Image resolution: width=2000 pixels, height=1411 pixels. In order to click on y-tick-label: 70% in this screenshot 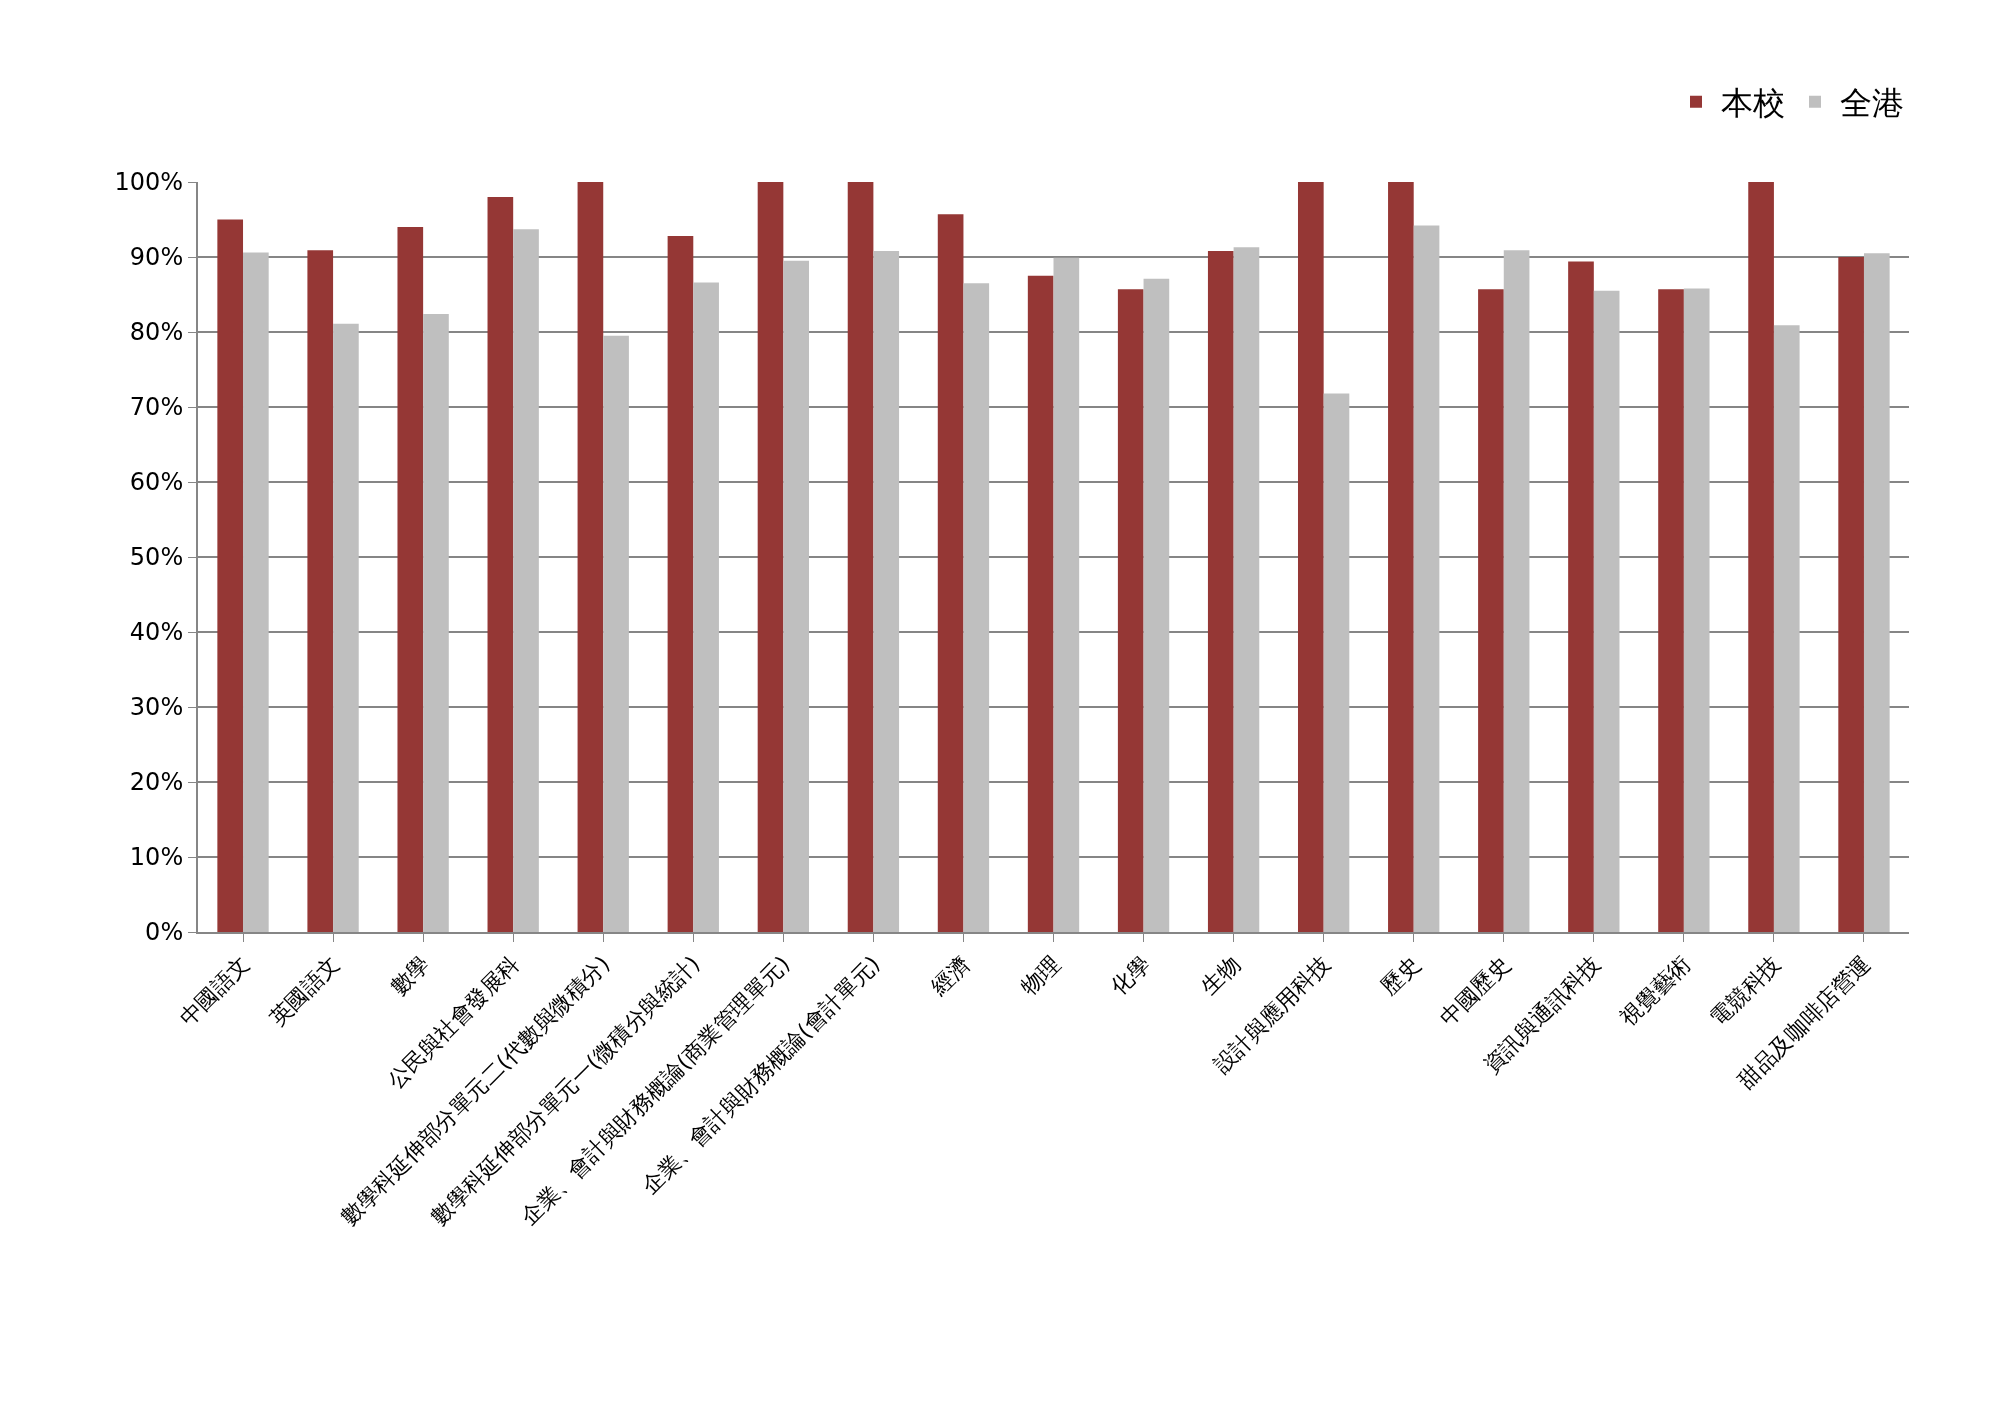, I will do `click(156, 407)`.